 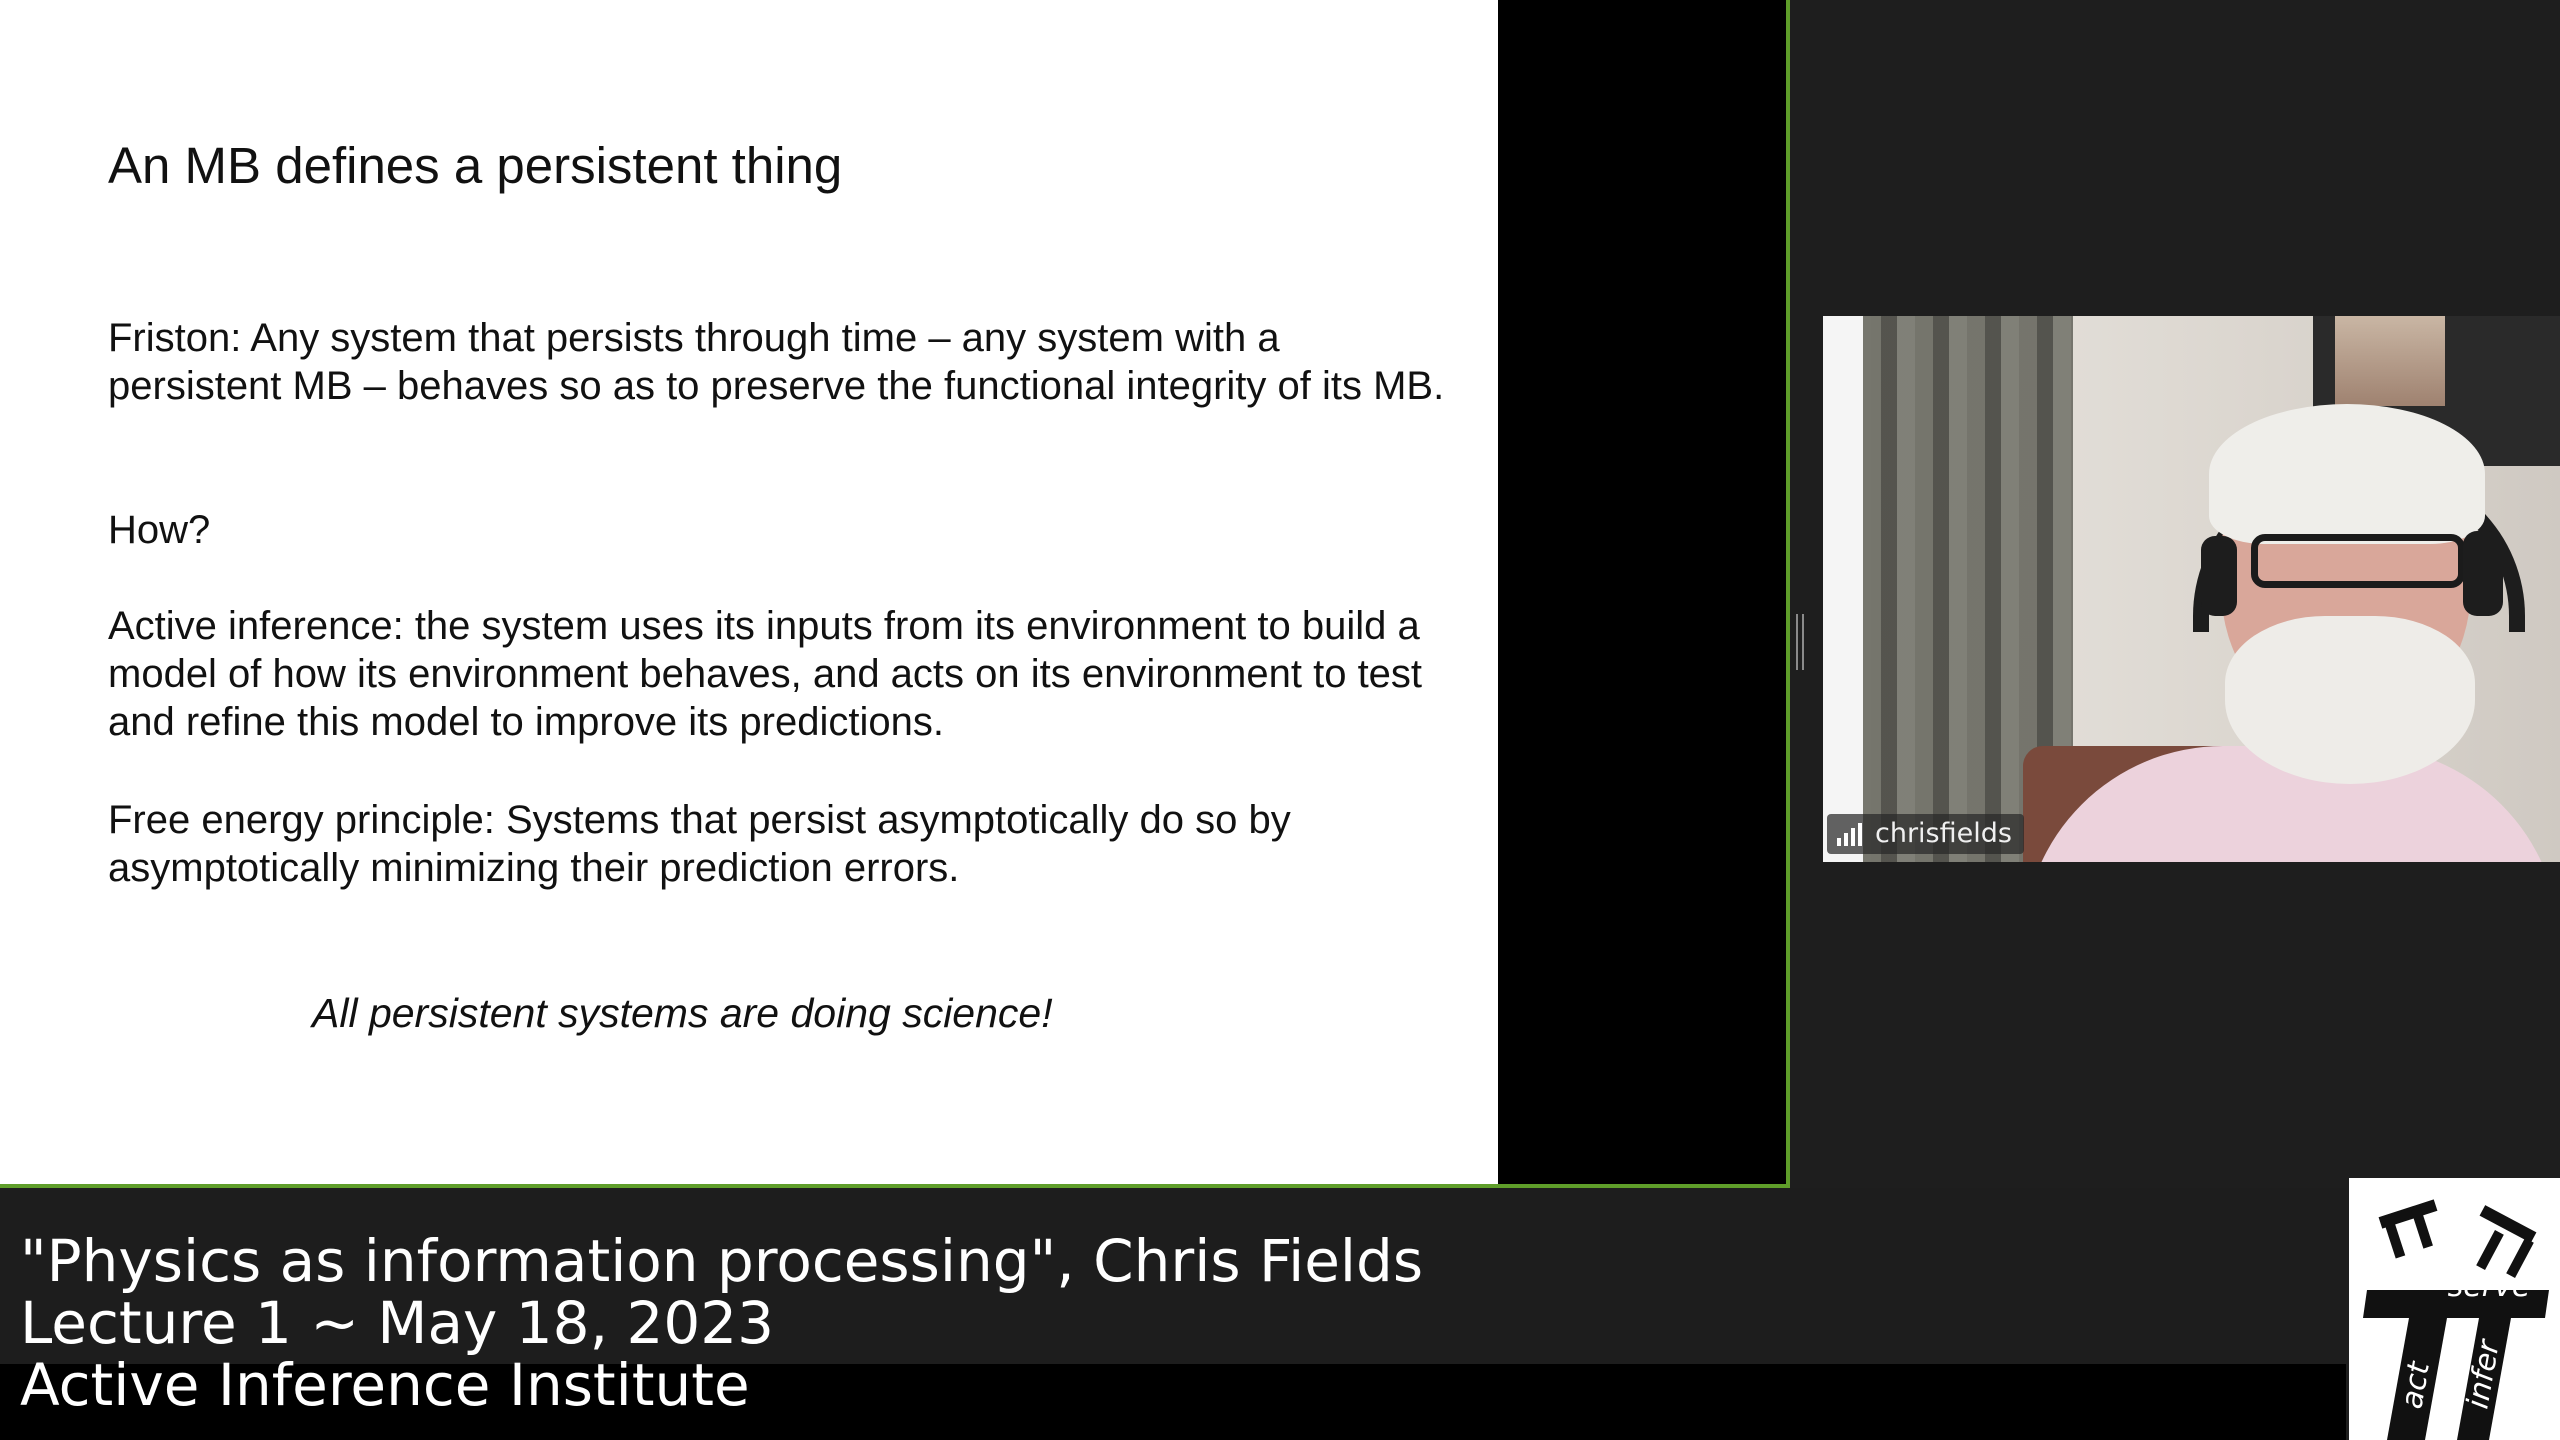 I want to click on slide-paragraph-how: How?, so click(x=159, y=530).